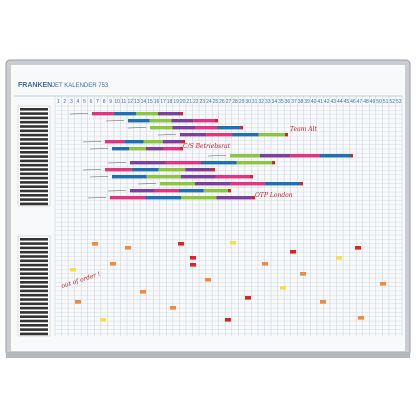  Describe the element at coordinates (117, 102) in the screenshot. I see `week-number: 10` at that location.